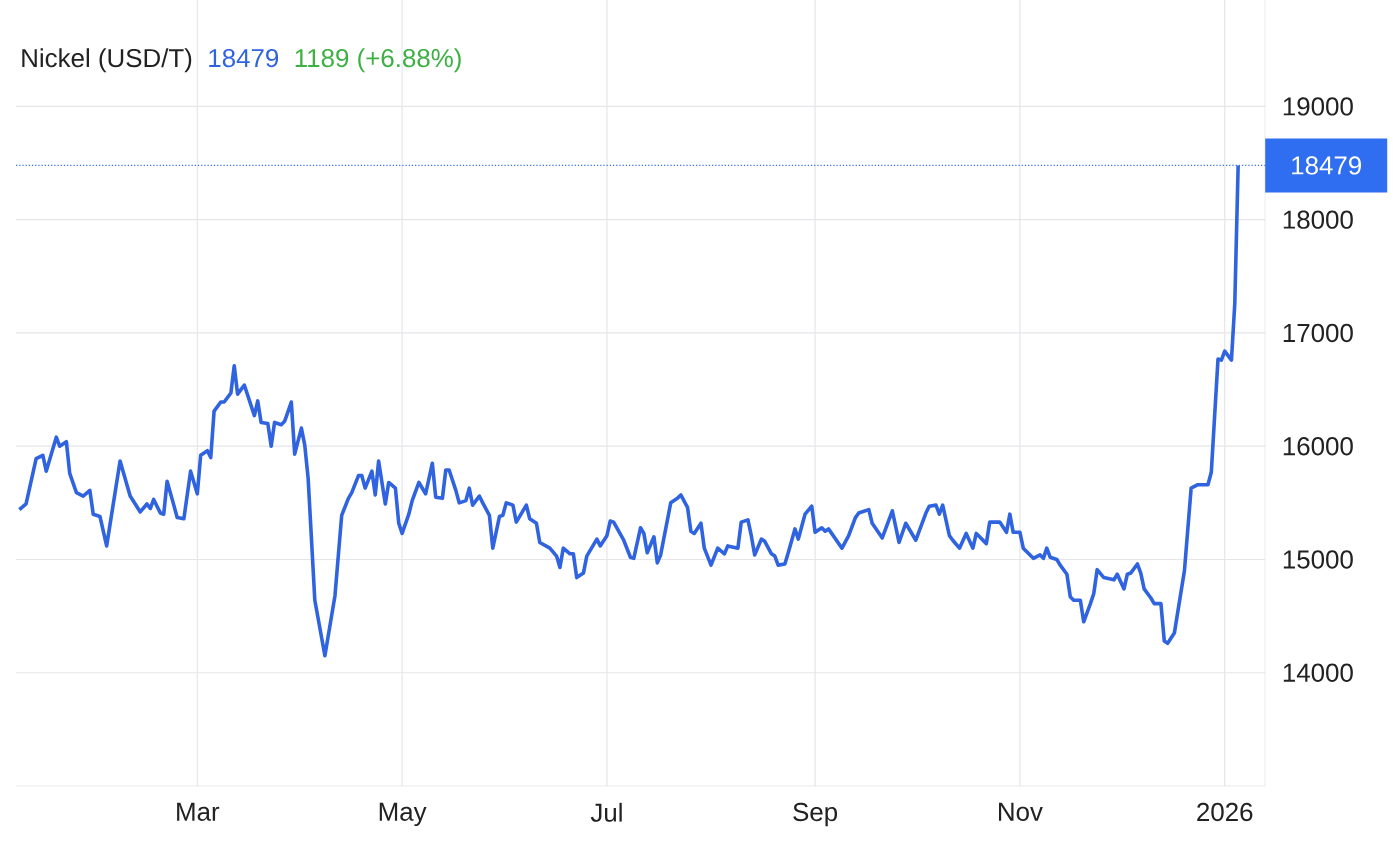 This screenshot has width=1394, height=858. I want to click on y-tick-label: 18000, so click(1318, 219).